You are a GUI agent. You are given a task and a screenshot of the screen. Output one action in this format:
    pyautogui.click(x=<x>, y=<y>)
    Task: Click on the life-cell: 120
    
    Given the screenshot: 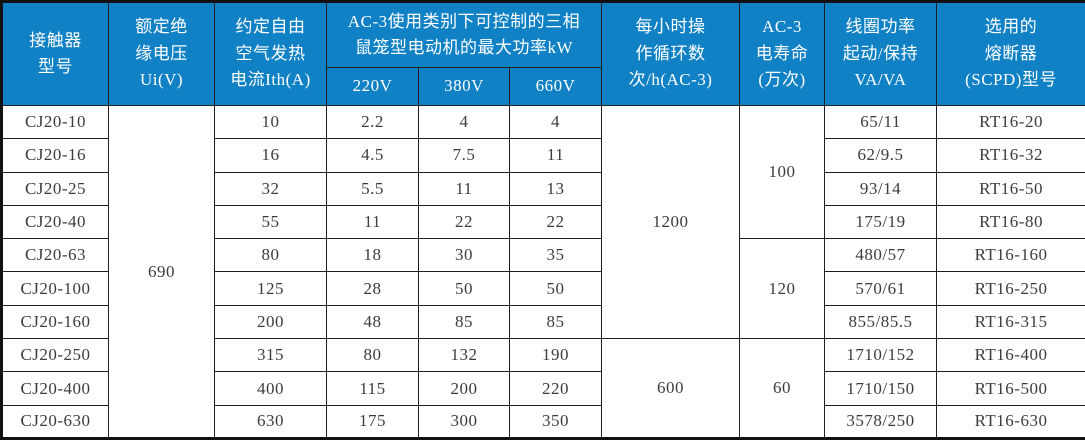 What is the action you would take?
    pyautogui.click(x=782, y=289)
    